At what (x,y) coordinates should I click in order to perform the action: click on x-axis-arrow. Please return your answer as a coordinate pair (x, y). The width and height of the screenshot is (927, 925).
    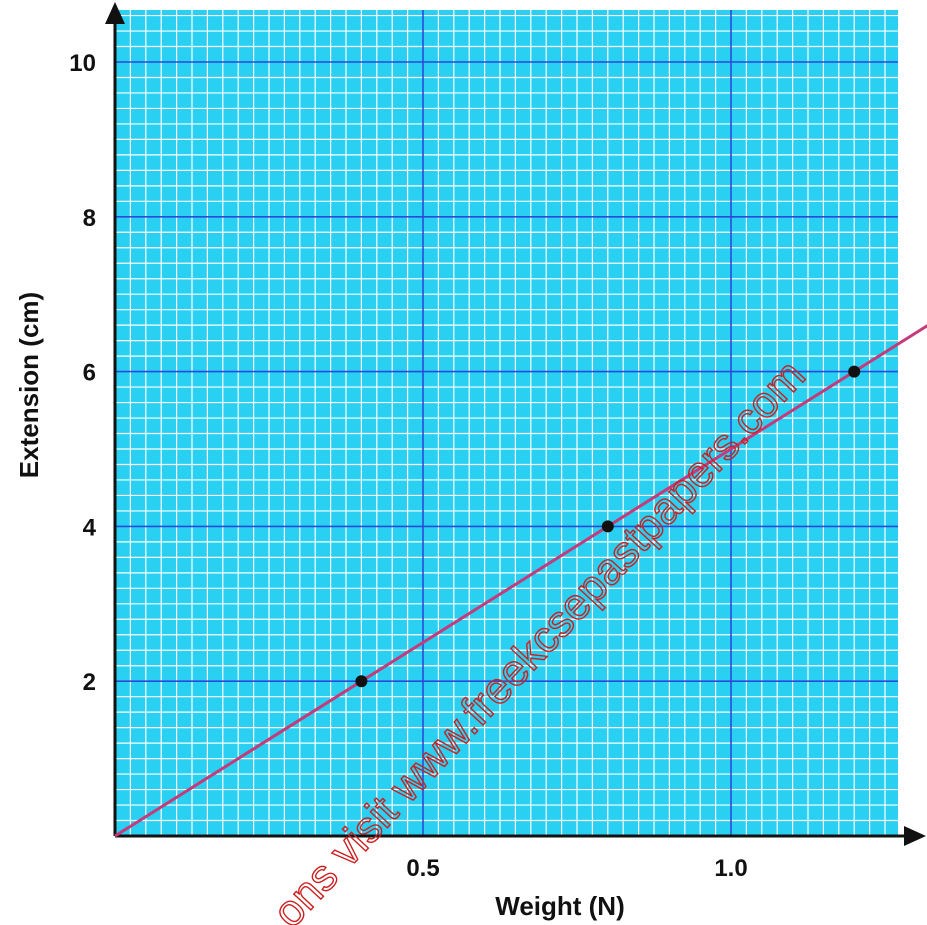
    Looking at the image, I should click on (915, 836).